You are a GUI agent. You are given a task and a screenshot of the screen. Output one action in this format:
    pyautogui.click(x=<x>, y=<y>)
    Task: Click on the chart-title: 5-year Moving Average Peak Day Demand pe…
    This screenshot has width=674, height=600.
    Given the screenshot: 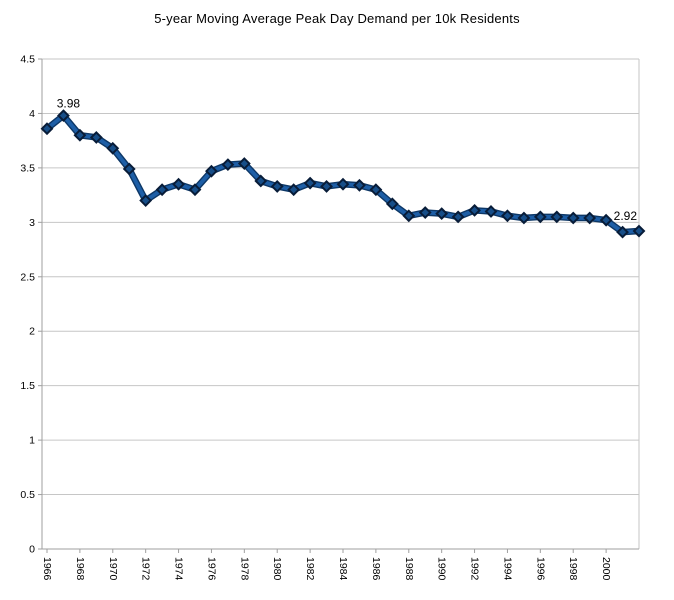 What is the action you would take?
    pyautogui.click(x=337, y=18)
    